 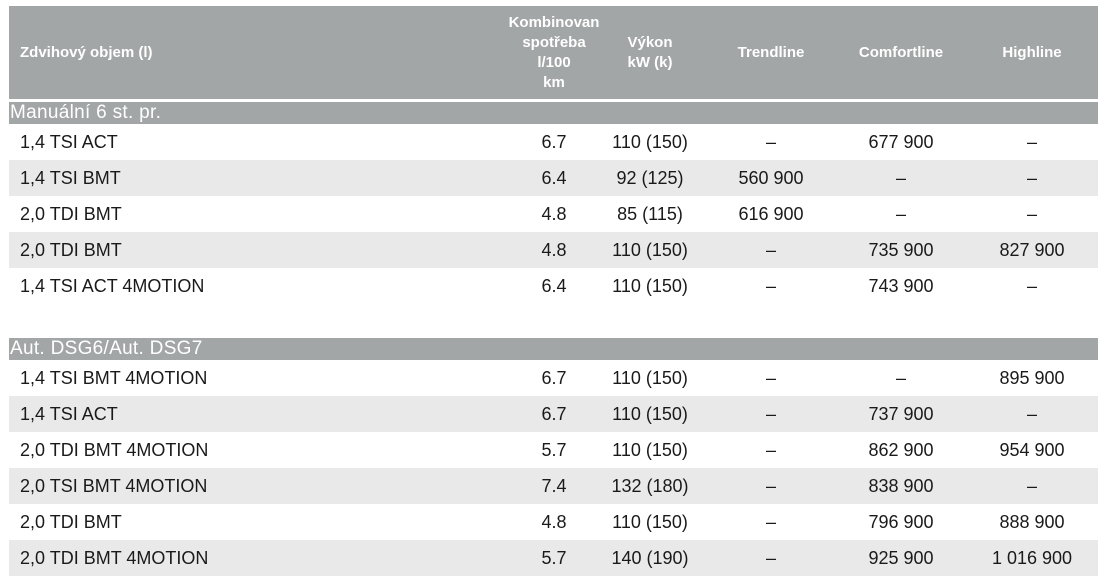 I want to click on cell-highline: 827 900, so click(x=1032, y=250).